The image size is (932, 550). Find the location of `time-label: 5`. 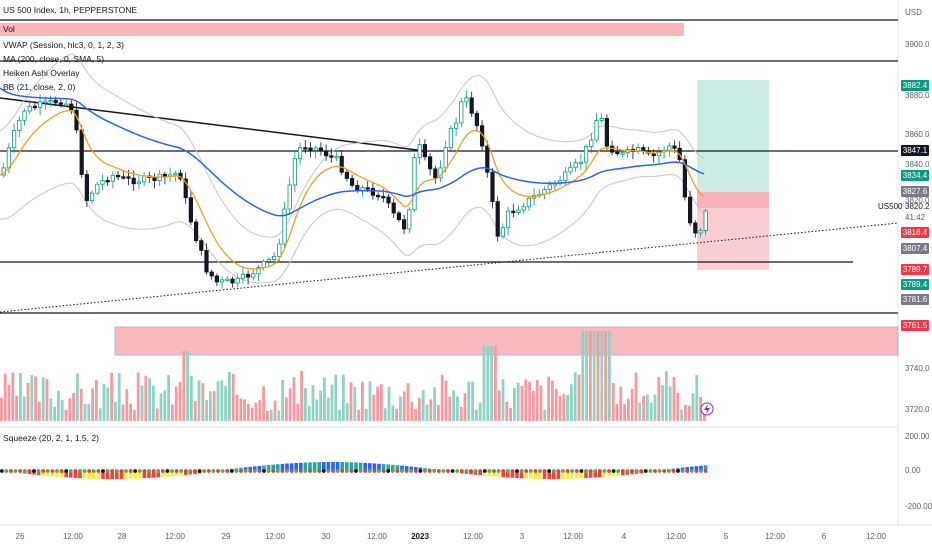

time-label: 5 is located at coordinates (726, 536).